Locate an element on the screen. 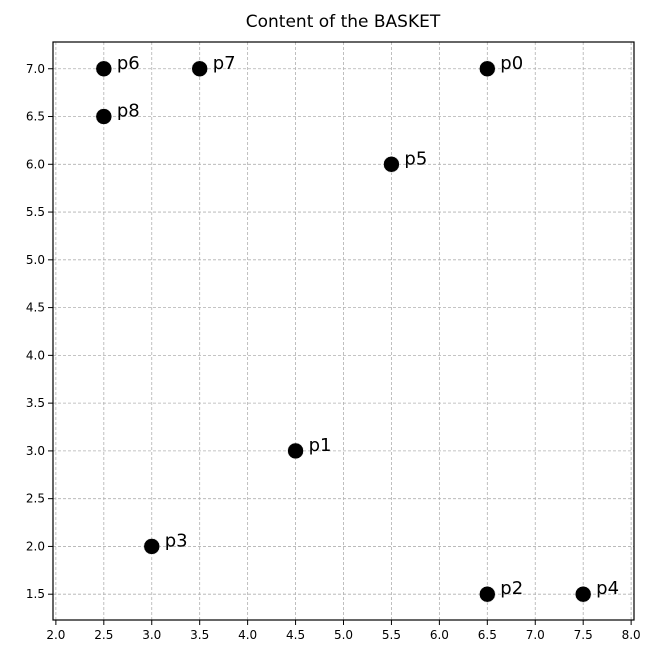 The height and width of the screenshot is (664, 656). point-label-p1: p1 is located at coordinates (320, 445).